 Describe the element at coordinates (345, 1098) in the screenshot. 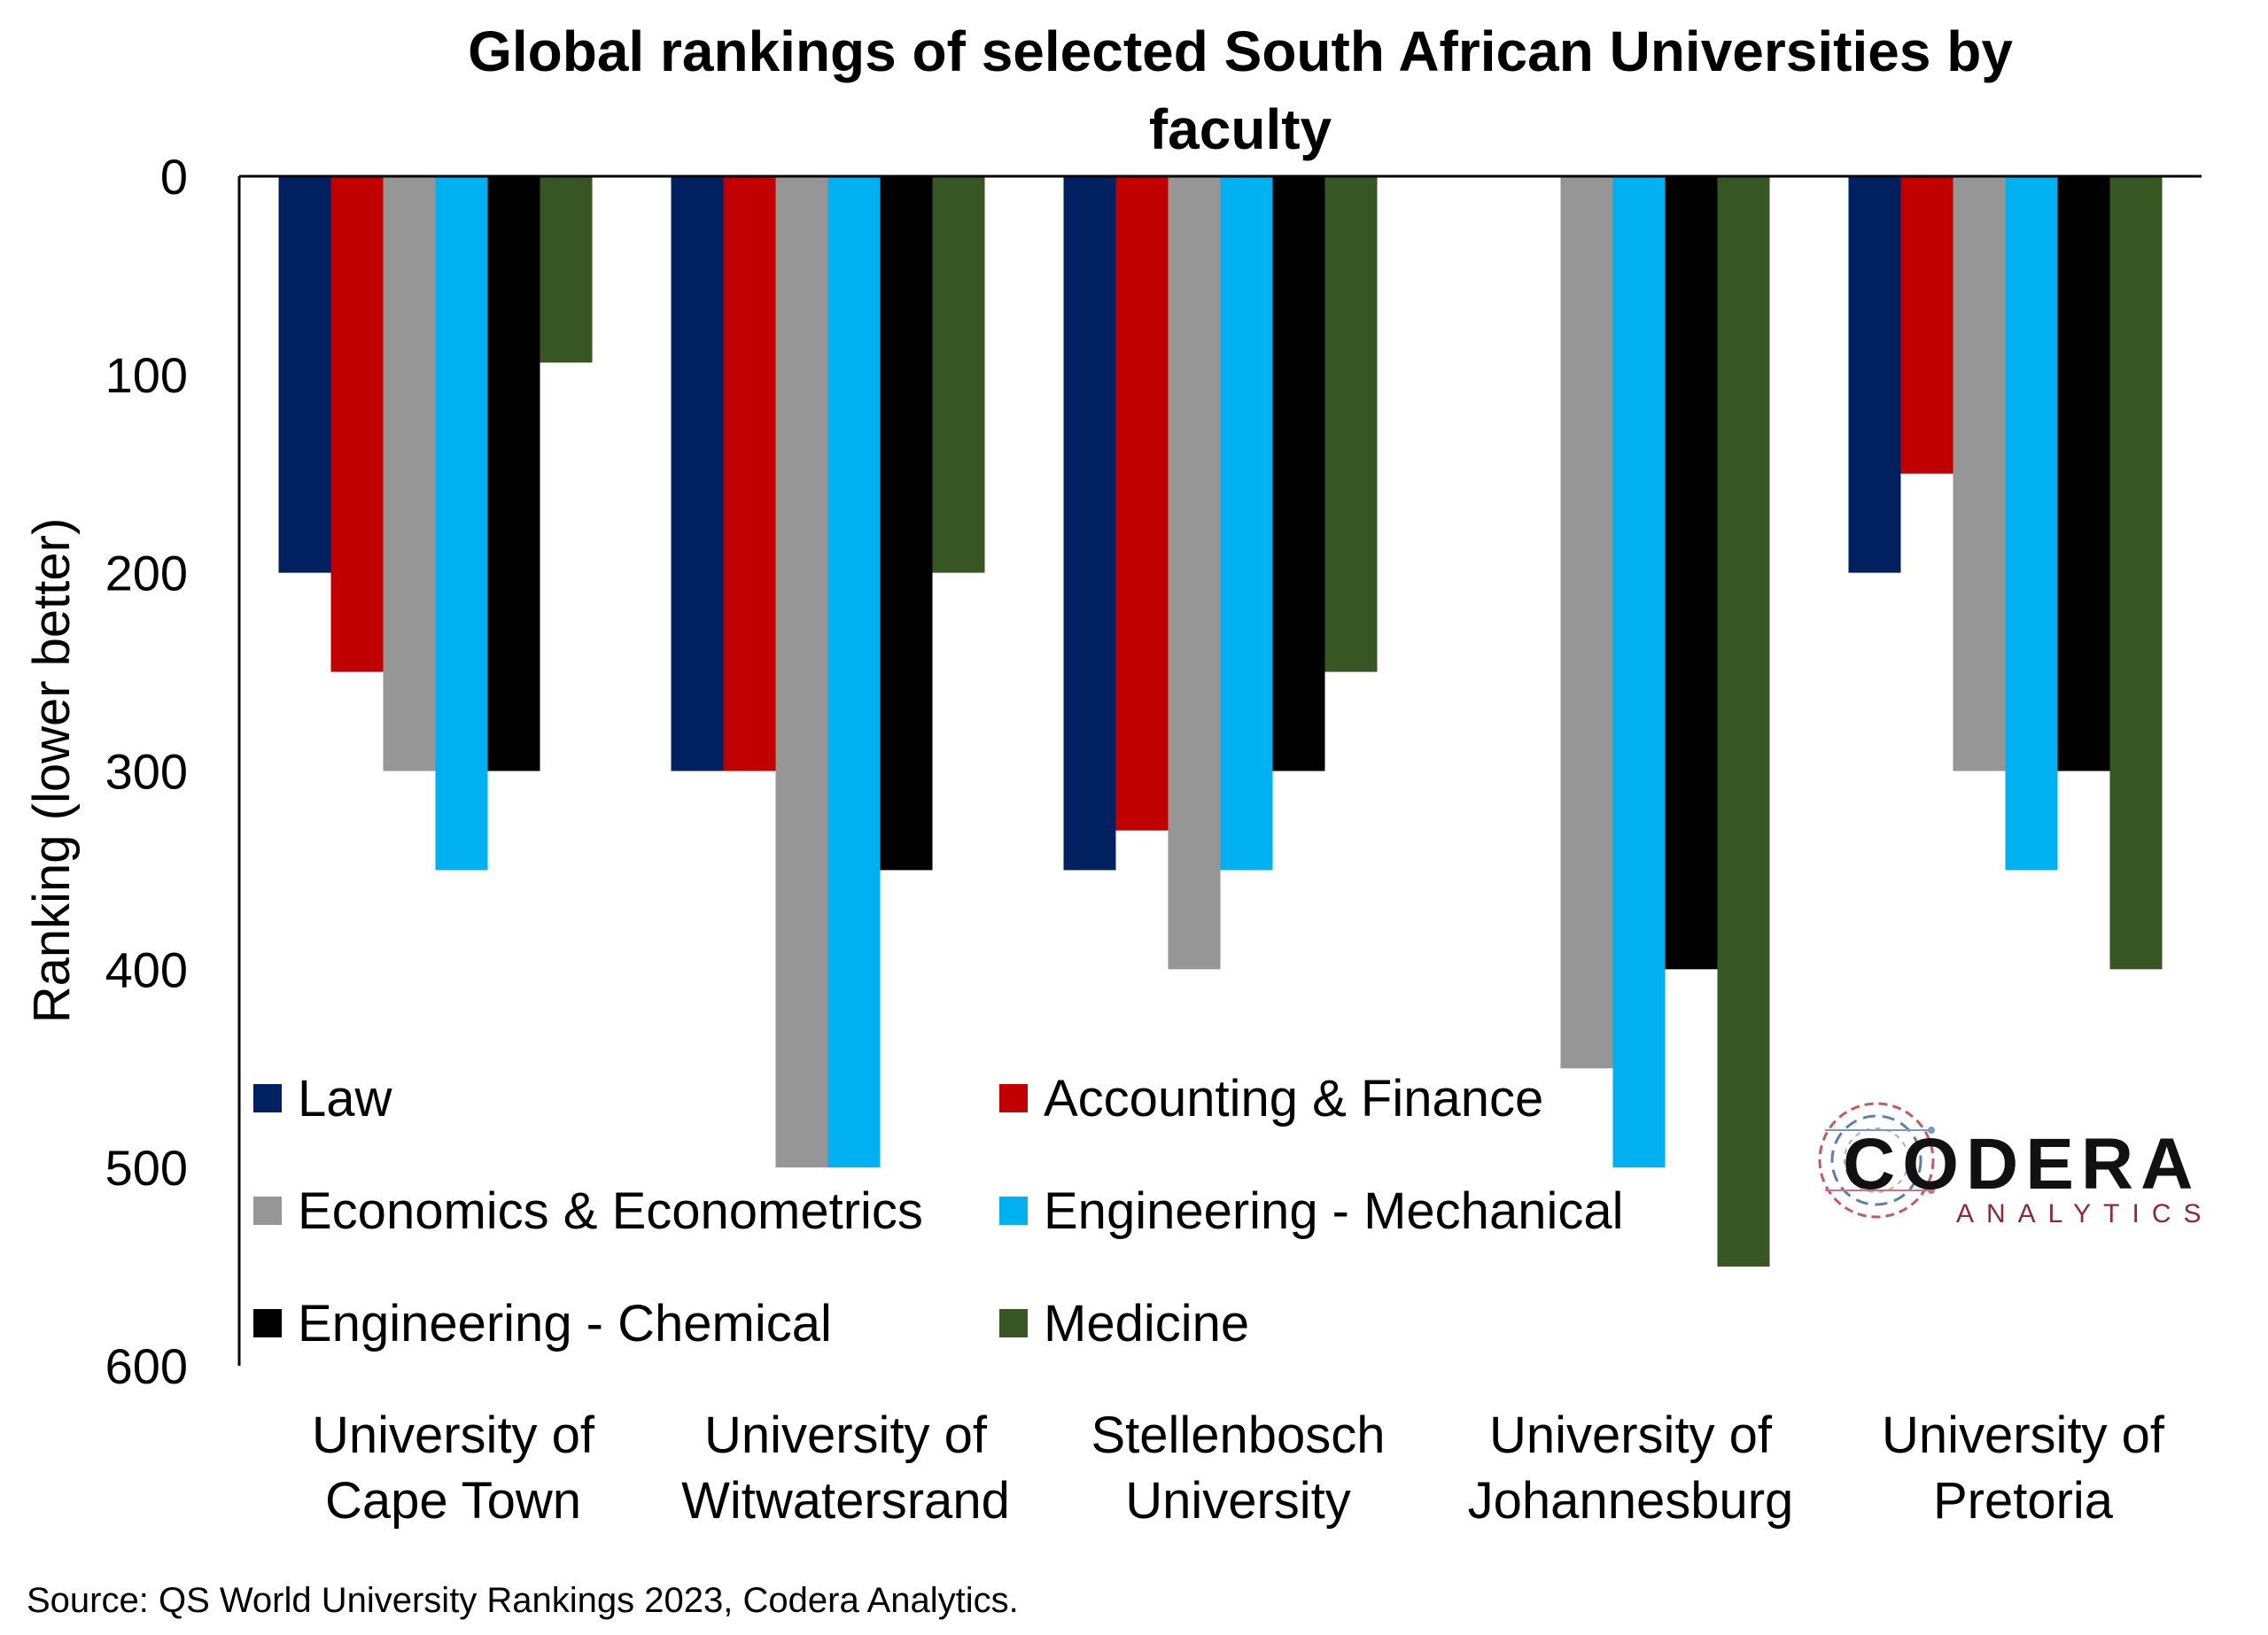

I see `legend-label-law: Law` at that location.